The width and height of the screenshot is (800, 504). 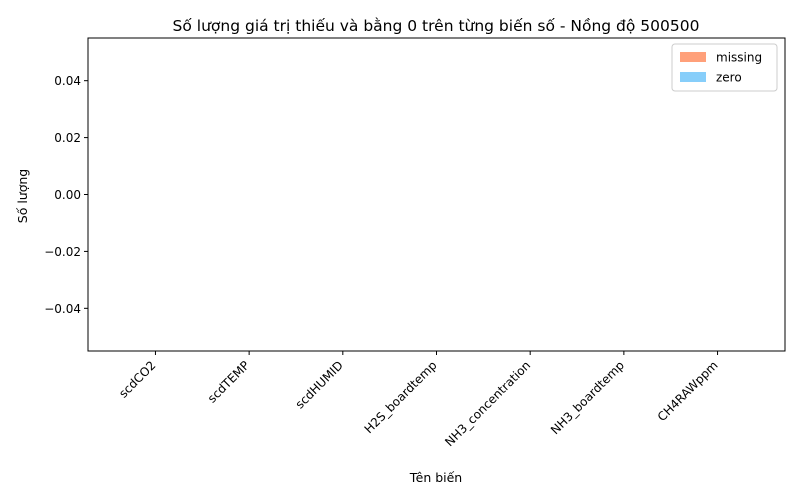 What do you see at coordinates (724, 67) in the screenshot?
I see `legend: missing zero` at bounding box center [724, 67].